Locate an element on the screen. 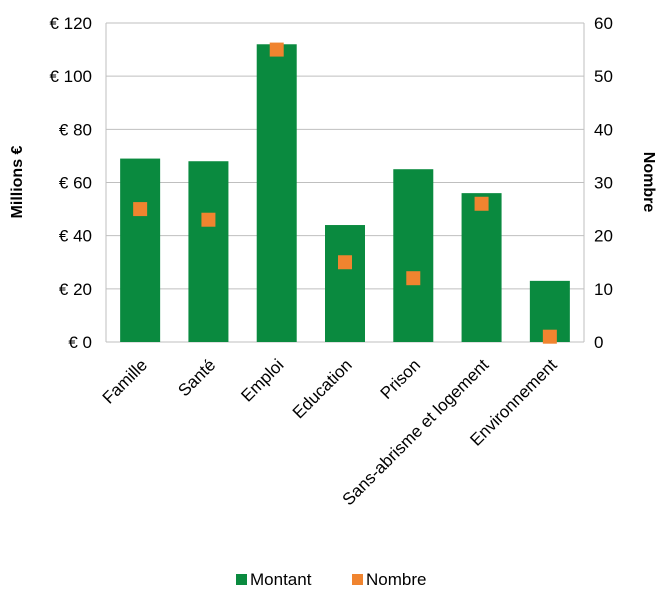 The height and width of the screenshot is (594, 657). left-tick-label: € 120 is located at coordinates (70, 23).